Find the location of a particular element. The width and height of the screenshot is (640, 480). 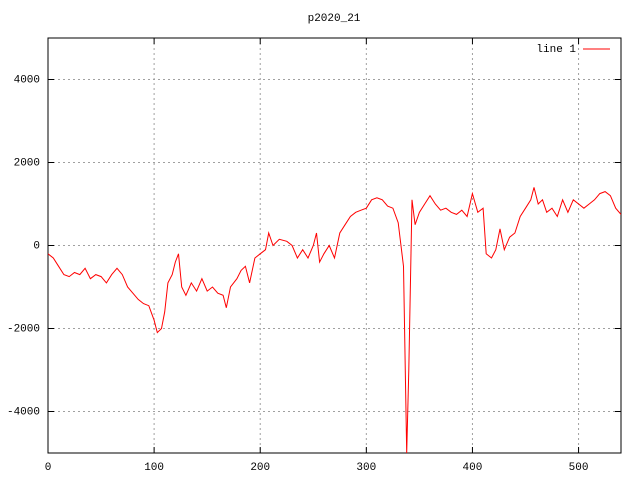

x-tick-label: 300 is located at coordinates (366, 468).